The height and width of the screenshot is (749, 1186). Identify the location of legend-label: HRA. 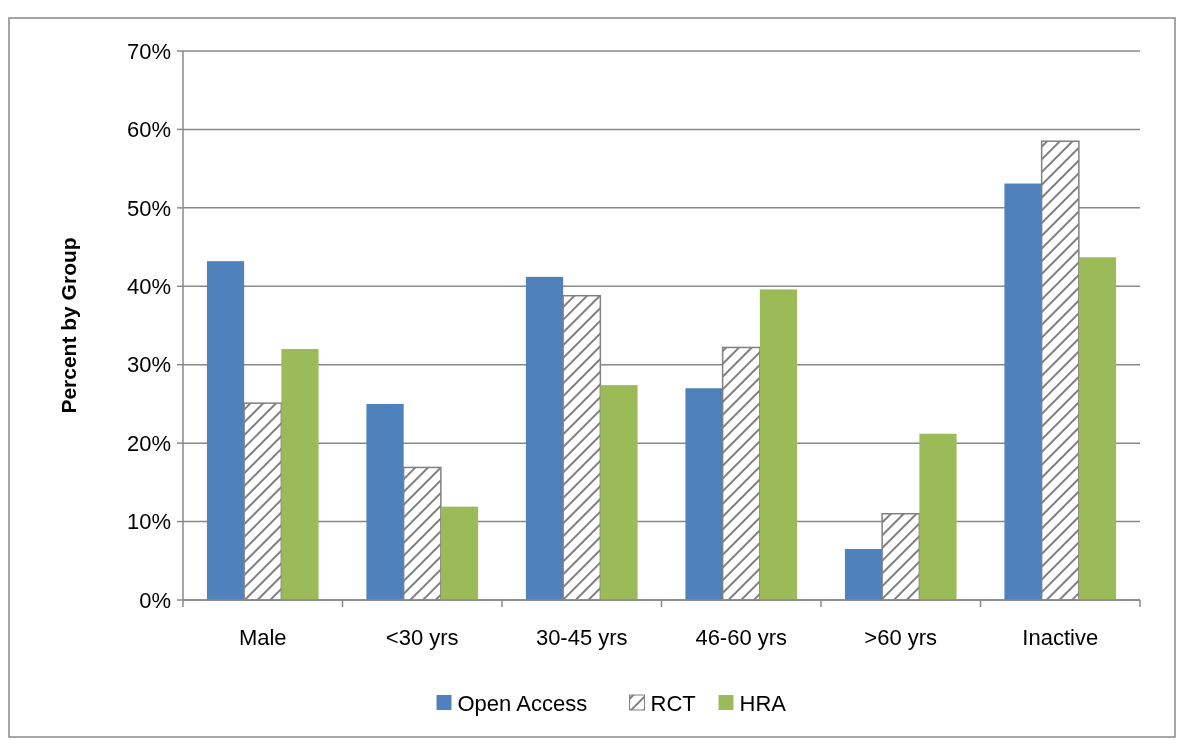
(763, 703).